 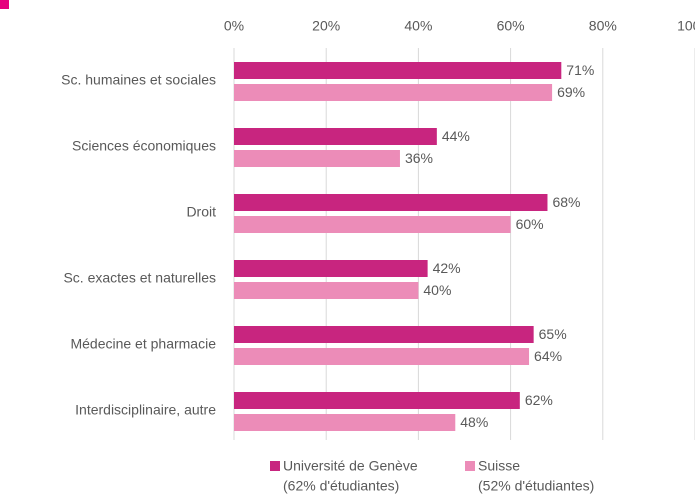 What do you see at coordinates (580, 70) in the screenshot?
I see `value-label: 71%` at bounding box center [580, 70].